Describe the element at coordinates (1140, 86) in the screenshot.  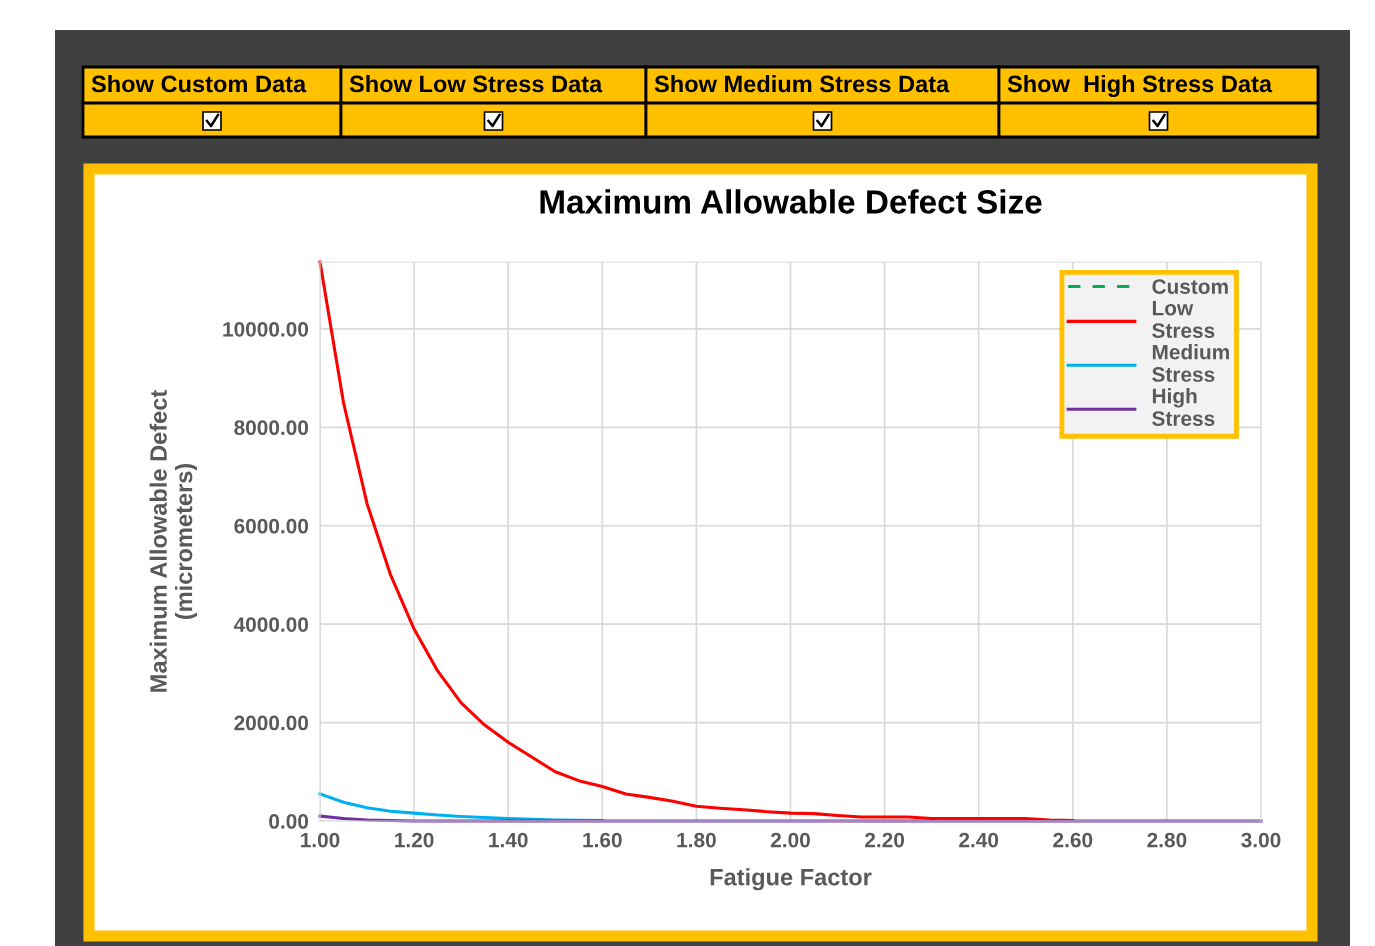
I see `text: Show High Stress Data` at that location.